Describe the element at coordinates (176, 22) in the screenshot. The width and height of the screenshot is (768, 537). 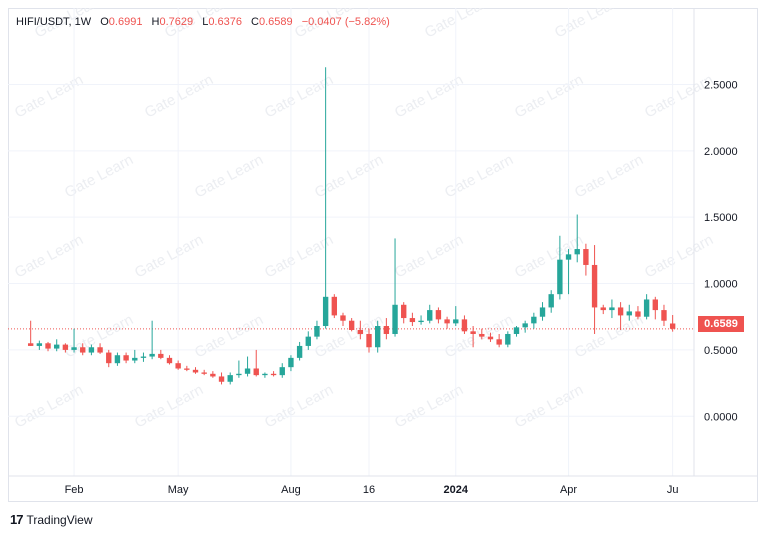
I see `high-value: 0.7629` at that location.